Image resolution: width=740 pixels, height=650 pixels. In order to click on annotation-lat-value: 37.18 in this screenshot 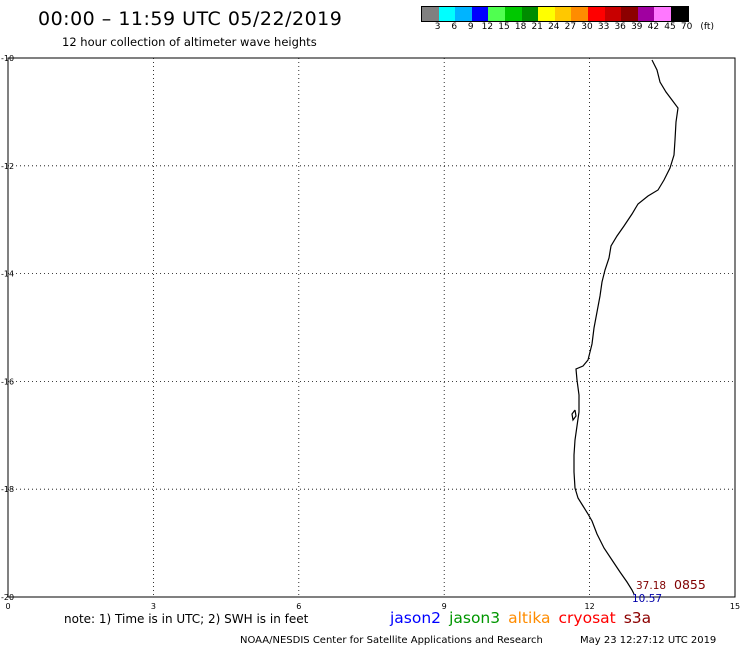, I will do `click(651, 586)`.